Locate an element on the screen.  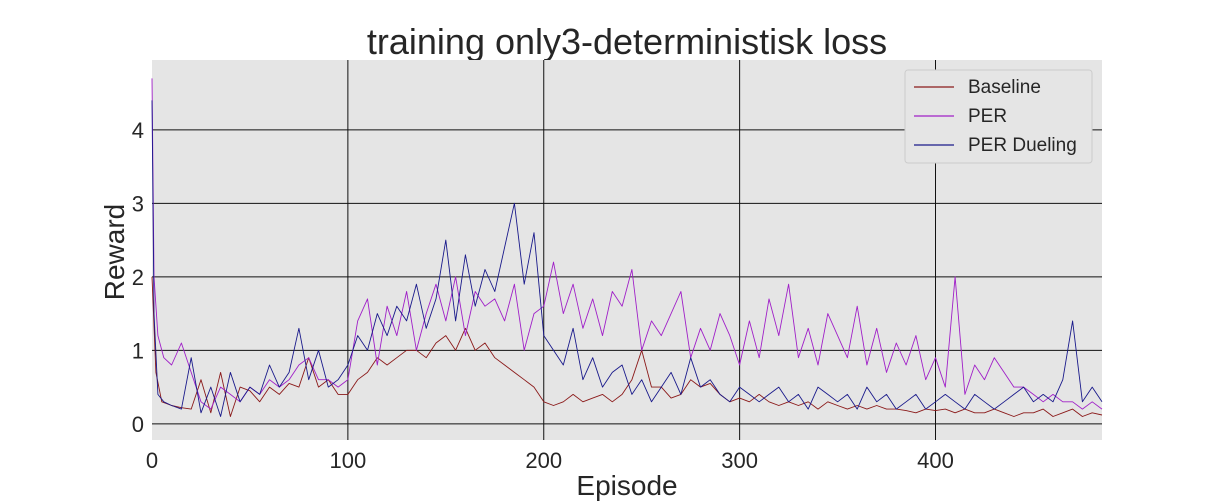
y-tick-label: 2 is located at coordinates (138, 277).